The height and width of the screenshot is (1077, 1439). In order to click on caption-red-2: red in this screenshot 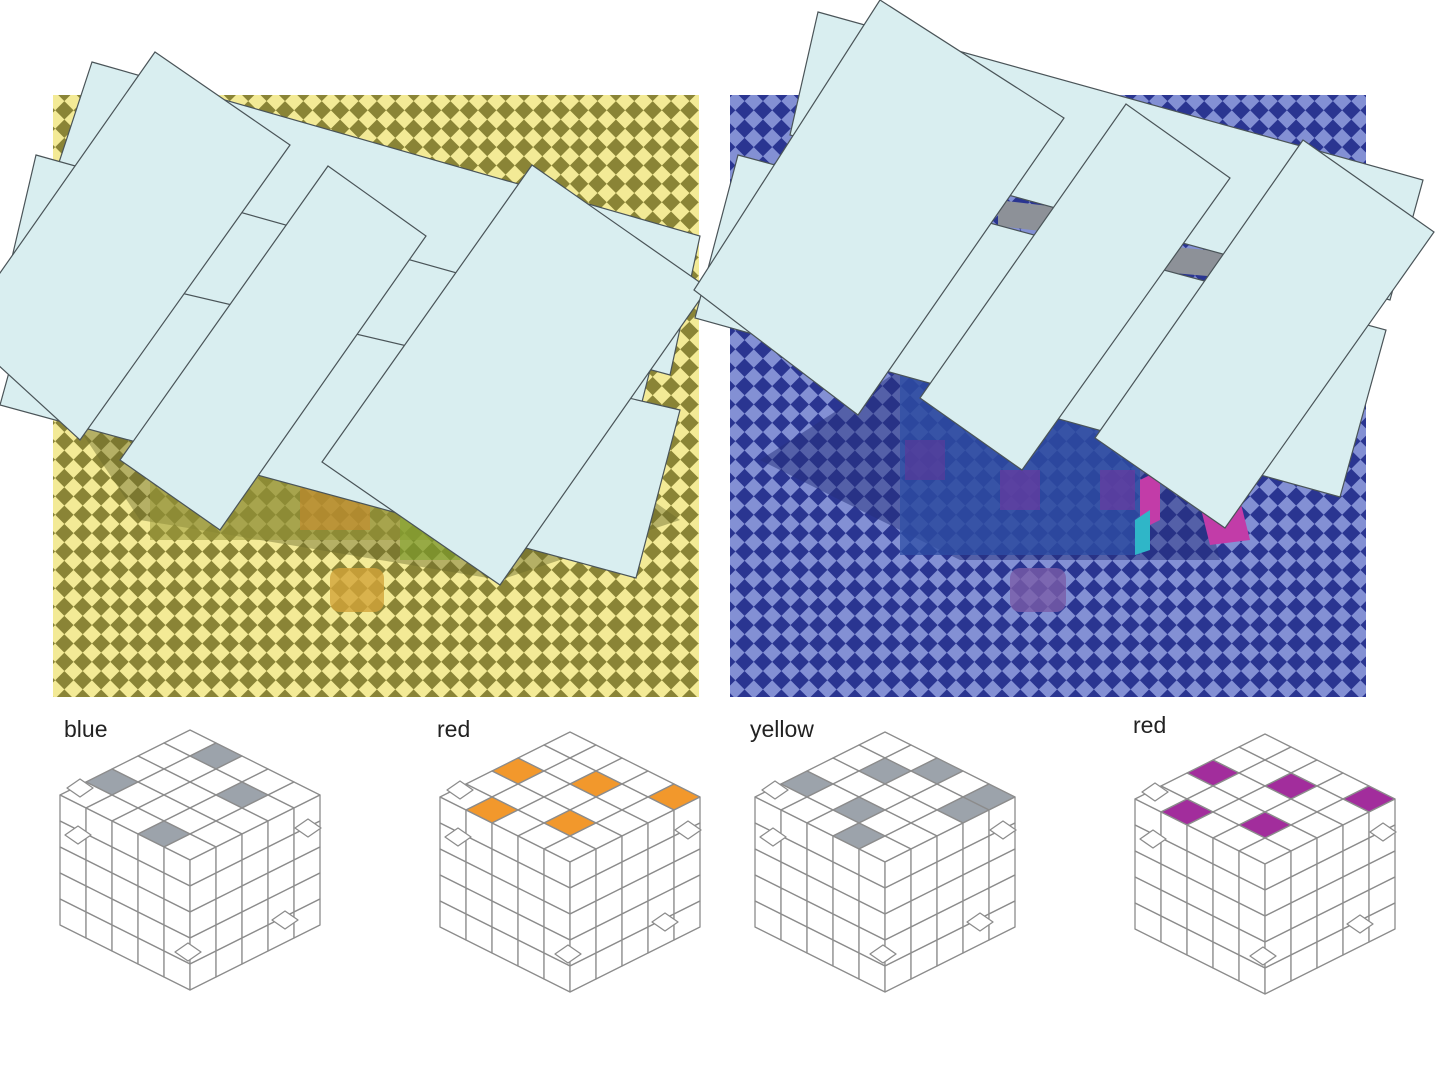, I will do `click(1150, 725)`.